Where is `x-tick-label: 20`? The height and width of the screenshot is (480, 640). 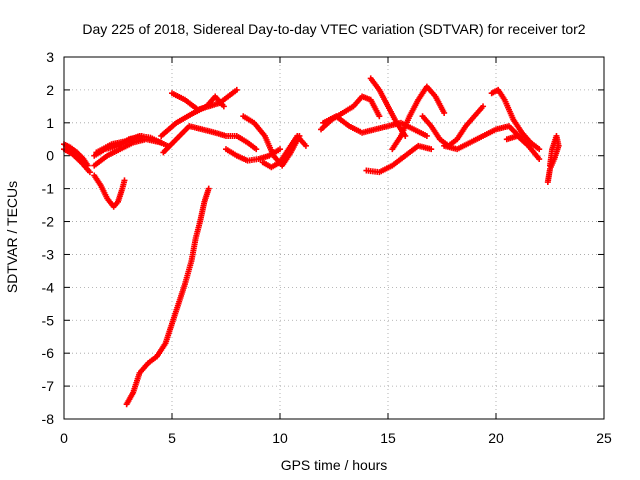 x-tick-label: 20 is located at coordinates (496, 438).